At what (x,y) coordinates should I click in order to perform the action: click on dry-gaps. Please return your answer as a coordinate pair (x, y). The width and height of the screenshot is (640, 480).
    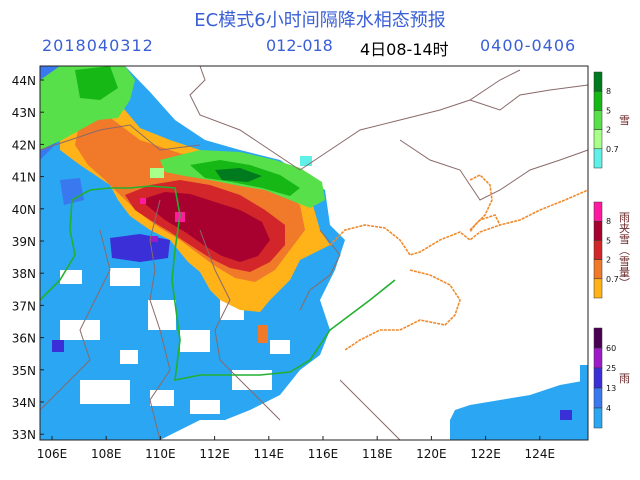
    Looking at the image, I should click on (175, 341).